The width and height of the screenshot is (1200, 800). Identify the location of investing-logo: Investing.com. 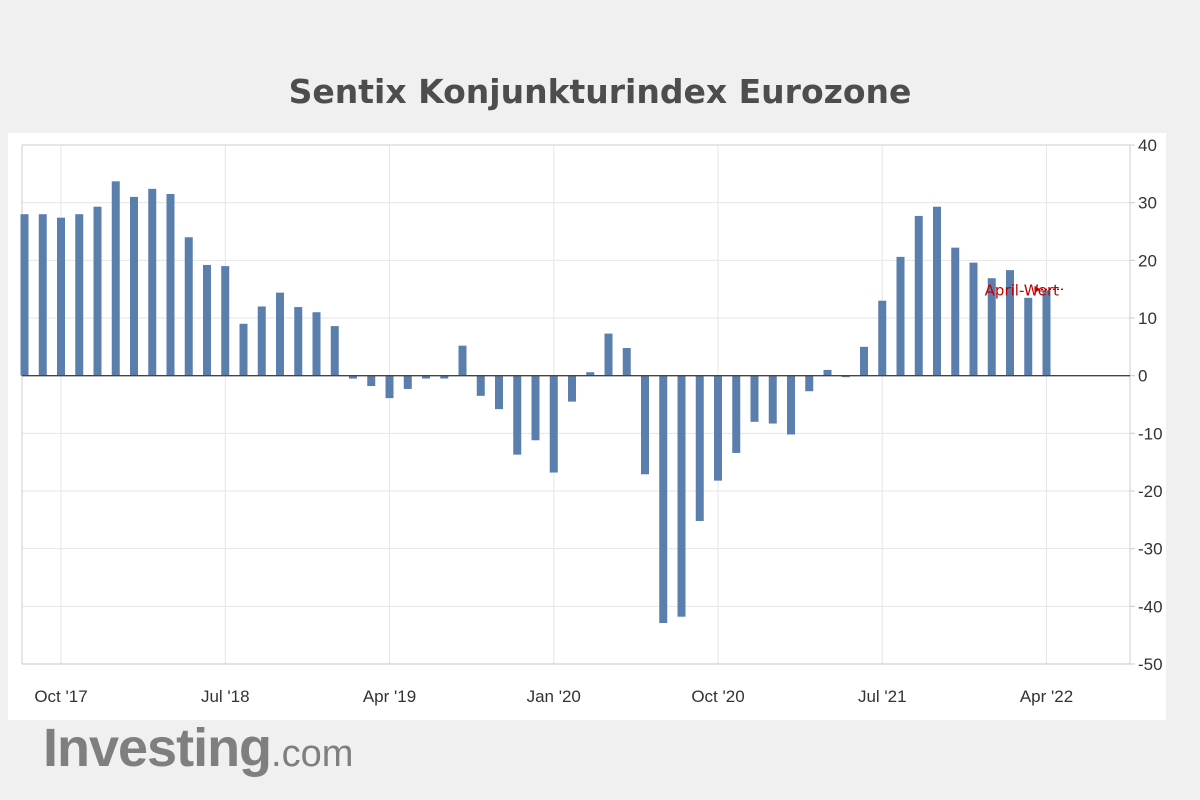
(198, 748).